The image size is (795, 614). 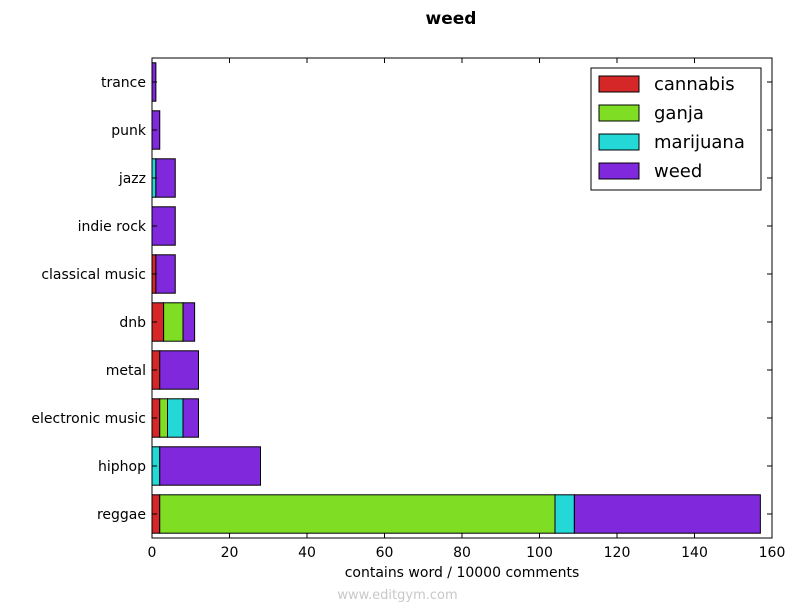 I want to click on x-axis-label: contains word / 10000 comments, so click(x=462, y=573).